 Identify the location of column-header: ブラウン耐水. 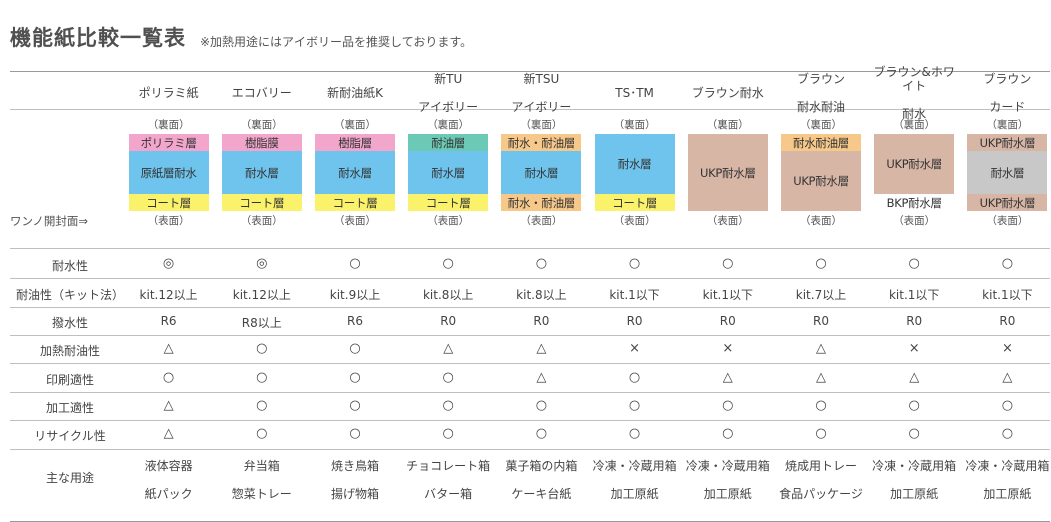
(727, 93).